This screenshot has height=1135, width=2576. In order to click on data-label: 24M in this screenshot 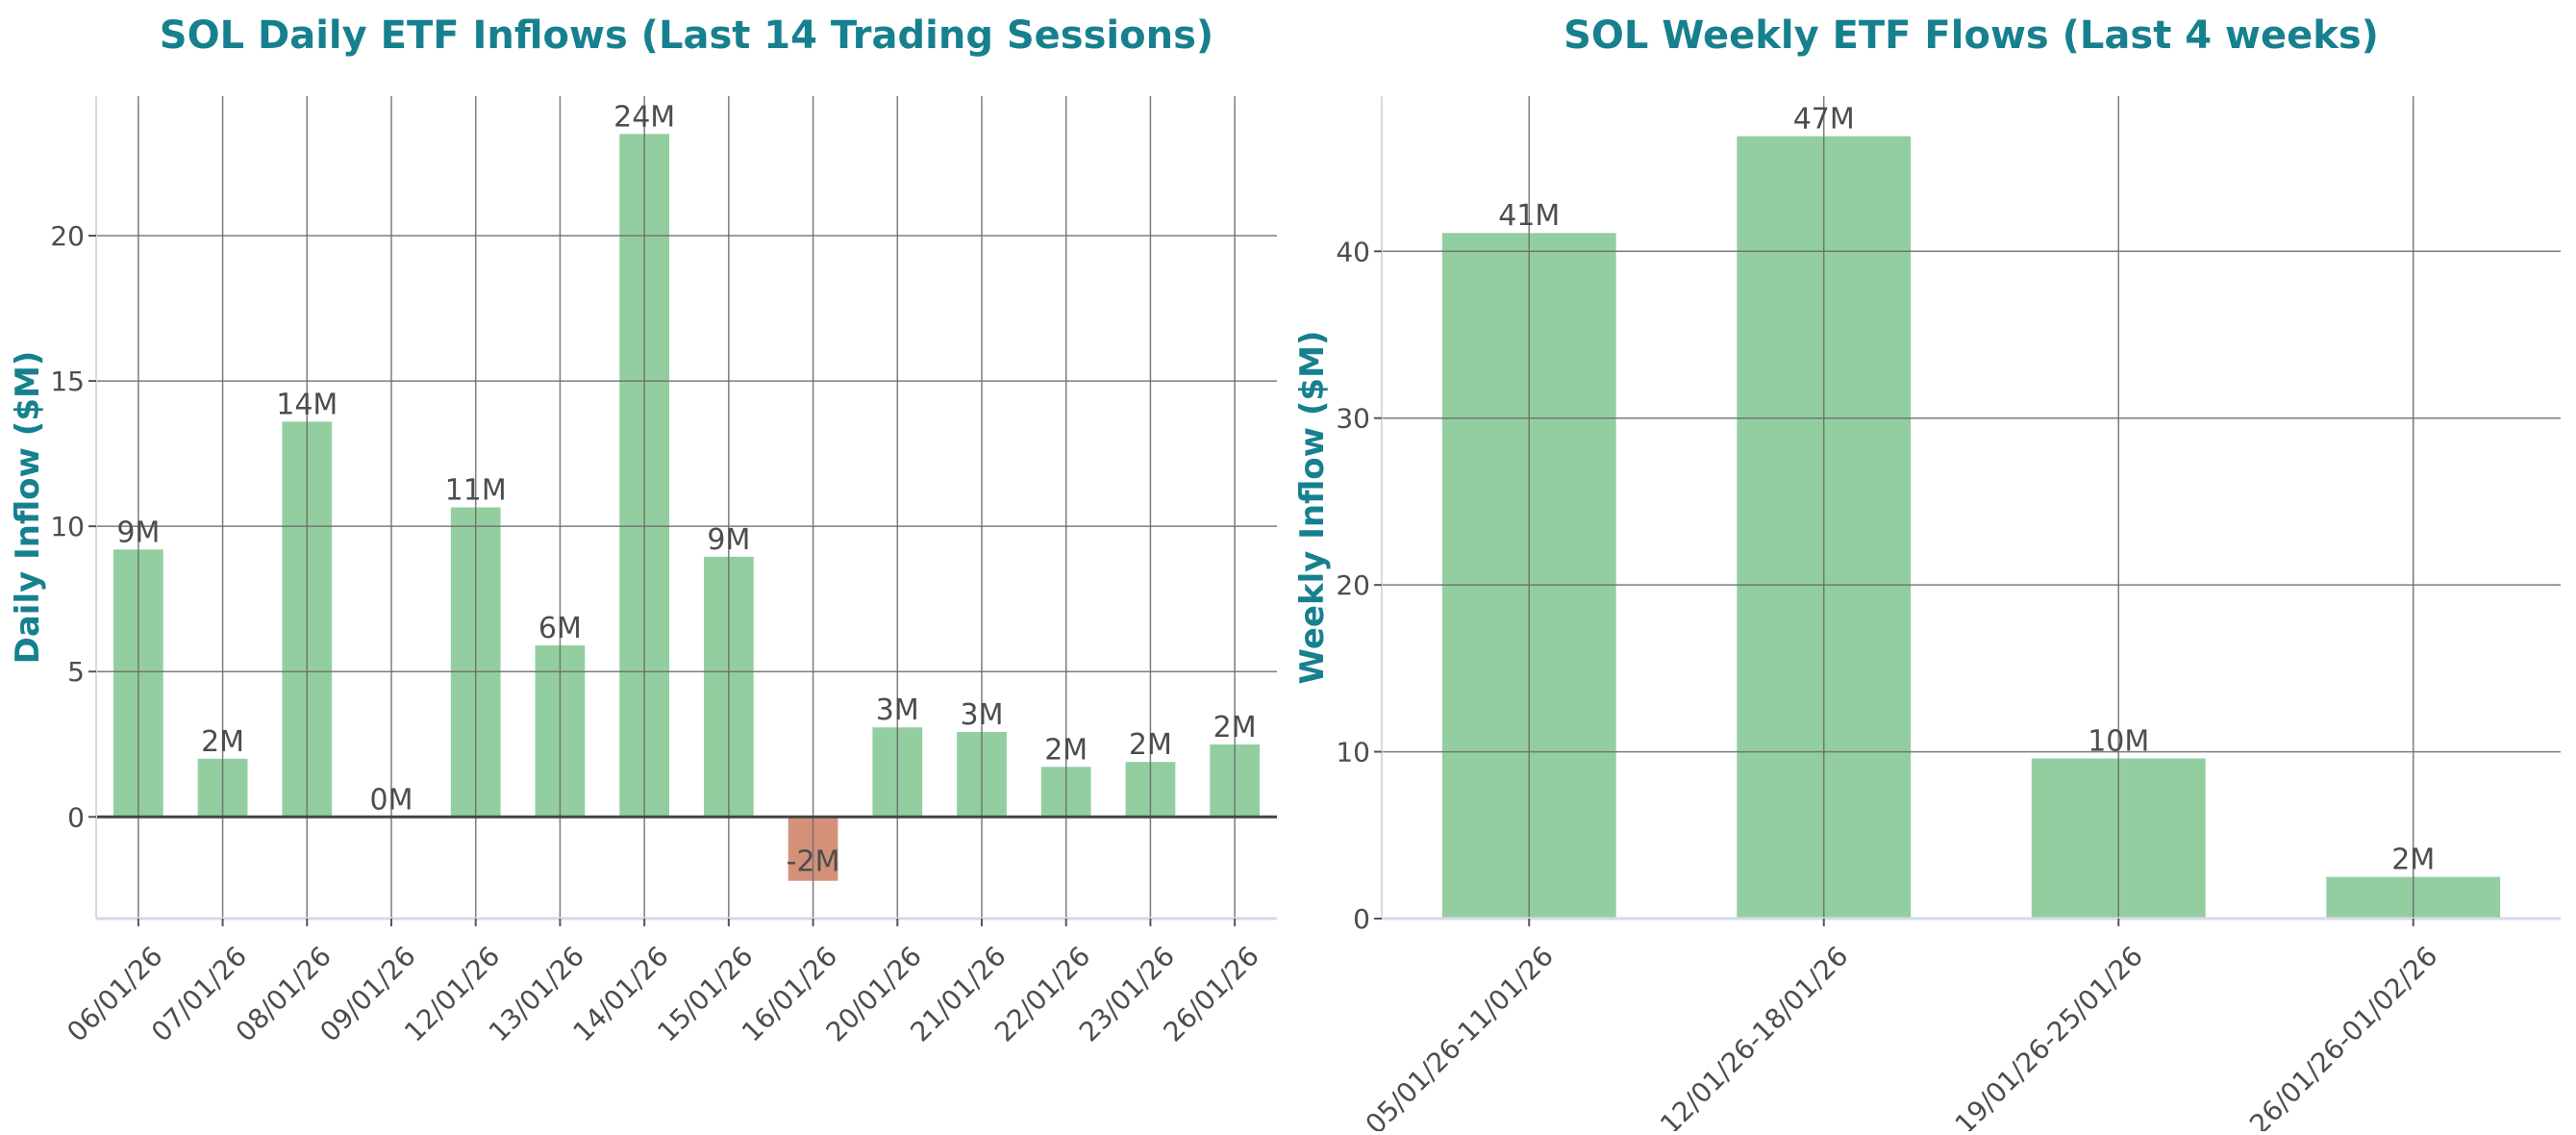, I will do `click(644, 117)`.